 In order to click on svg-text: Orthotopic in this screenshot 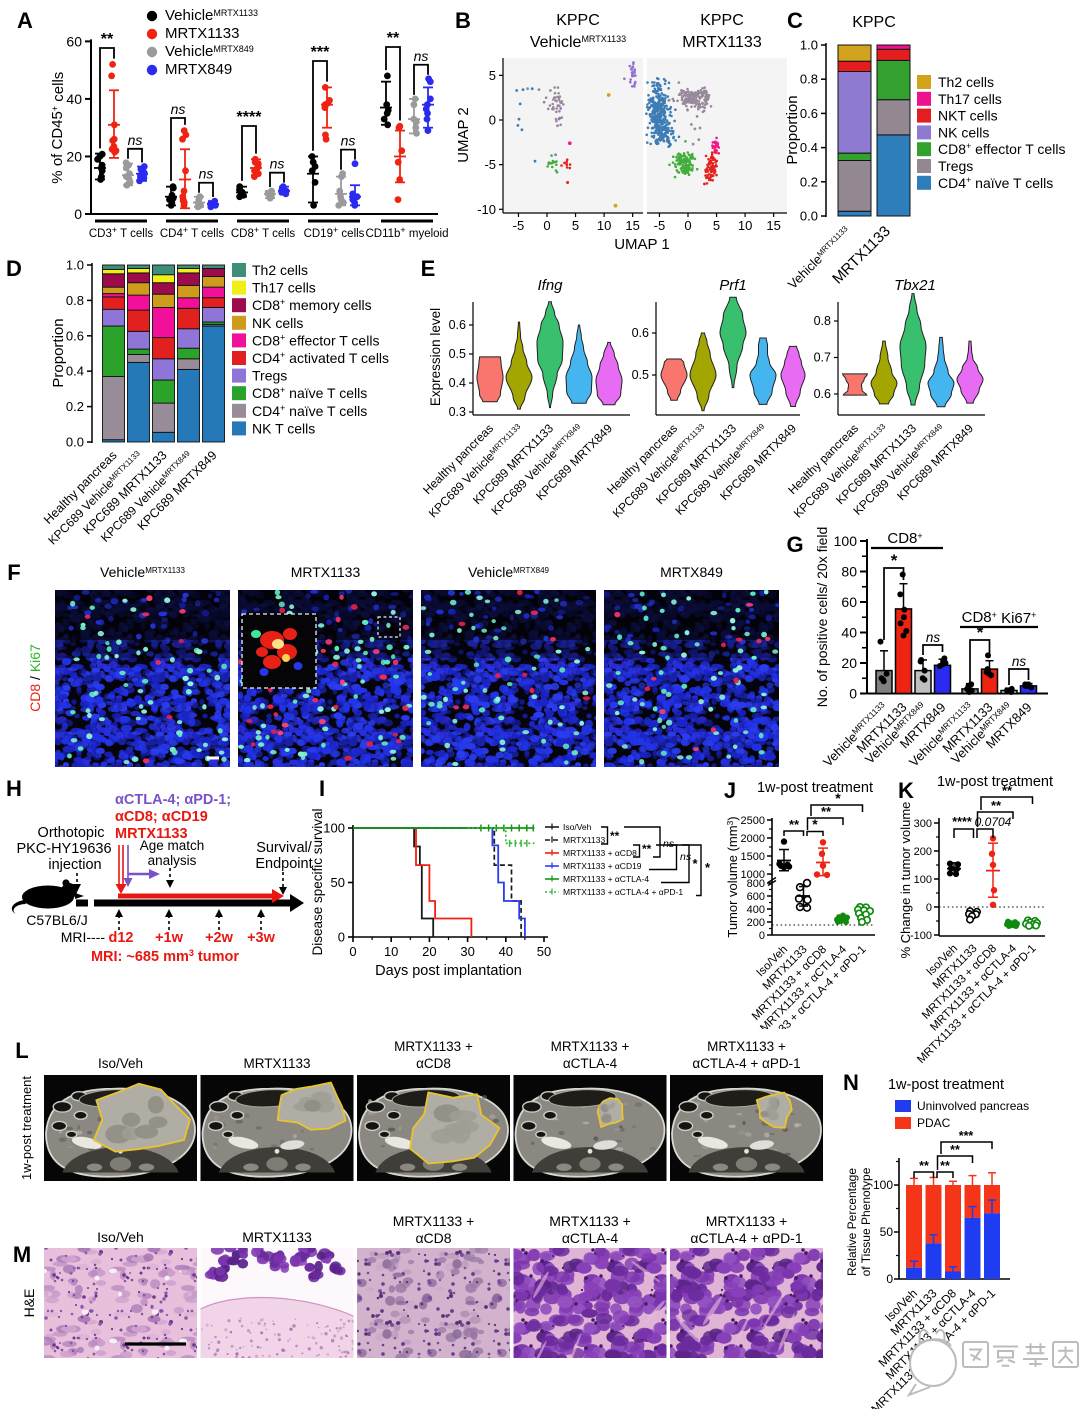, I will do `click(71, 833)`.